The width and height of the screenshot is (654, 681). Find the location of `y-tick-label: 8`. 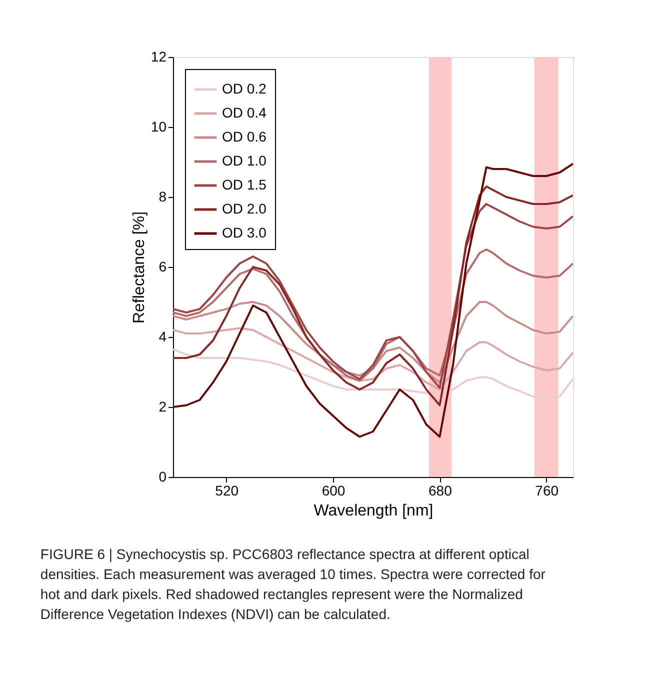

y-tick-label: 8 is located at coordinates (162, 196).